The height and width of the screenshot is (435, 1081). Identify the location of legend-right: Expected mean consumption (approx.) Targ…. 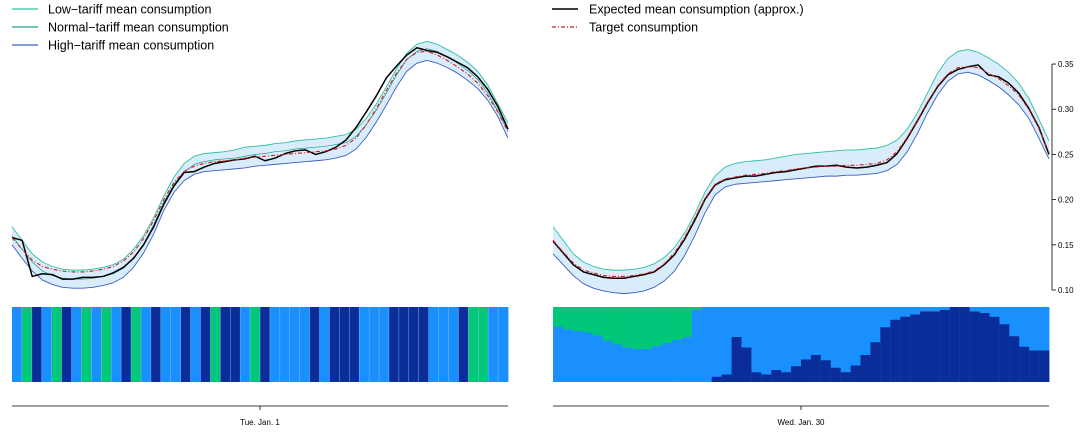
(678, 19).